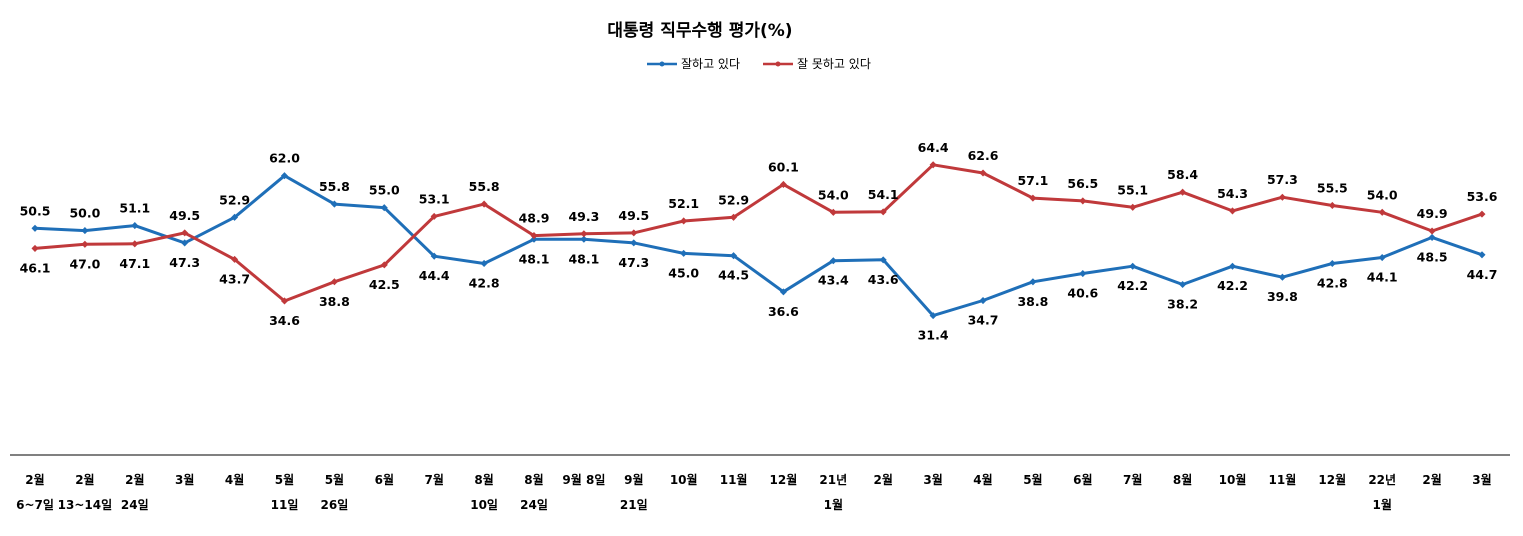  Describe the element at coordinates (484, 186) in the screenshot. I see `data-label-bad: 55.8` at that location.